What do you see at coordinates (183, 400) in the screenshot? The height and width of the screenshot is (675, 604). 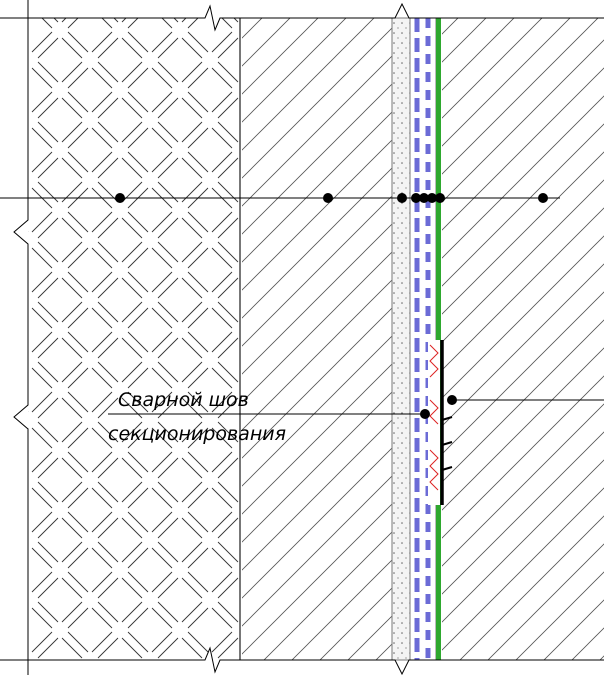 I see `callout-line: Сварной шов` at bounding box center [183, 400].